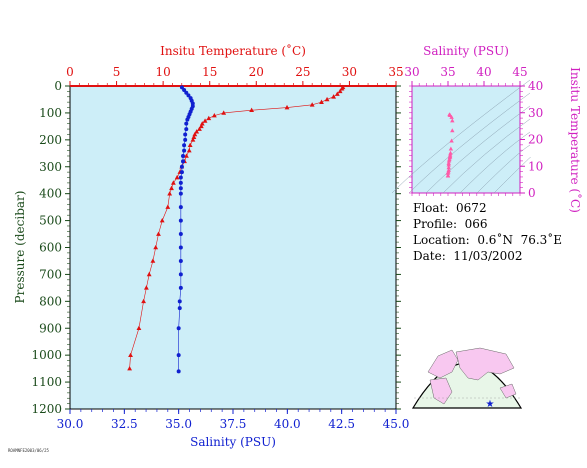  Describe the element at coordinates (50, 140) in the screenshot. I see `pressure-tick-label: 200` at that location.